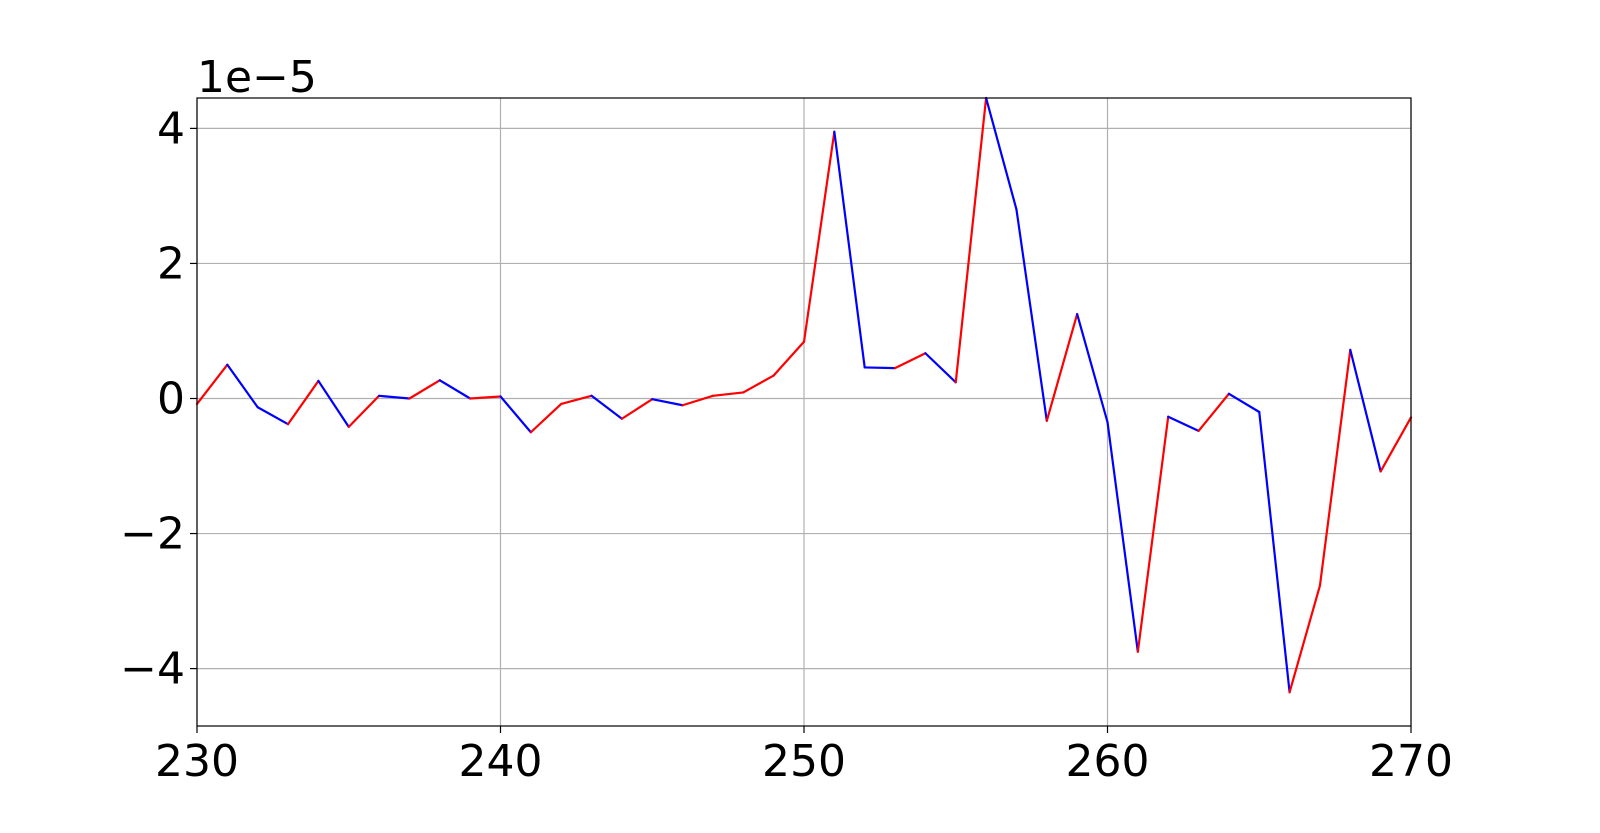  I want to click on x-axis-ticks: 230 240 250 260 270, so click(804, 756).